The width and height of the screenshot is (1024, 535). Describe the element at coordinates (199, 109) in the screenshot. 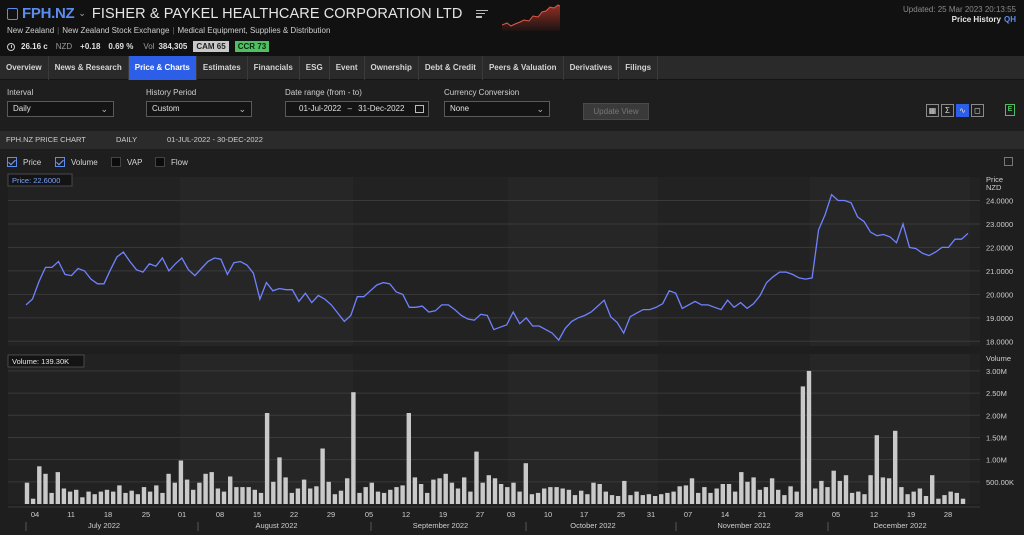

I see `period-select: Custom ⌄` at that location.